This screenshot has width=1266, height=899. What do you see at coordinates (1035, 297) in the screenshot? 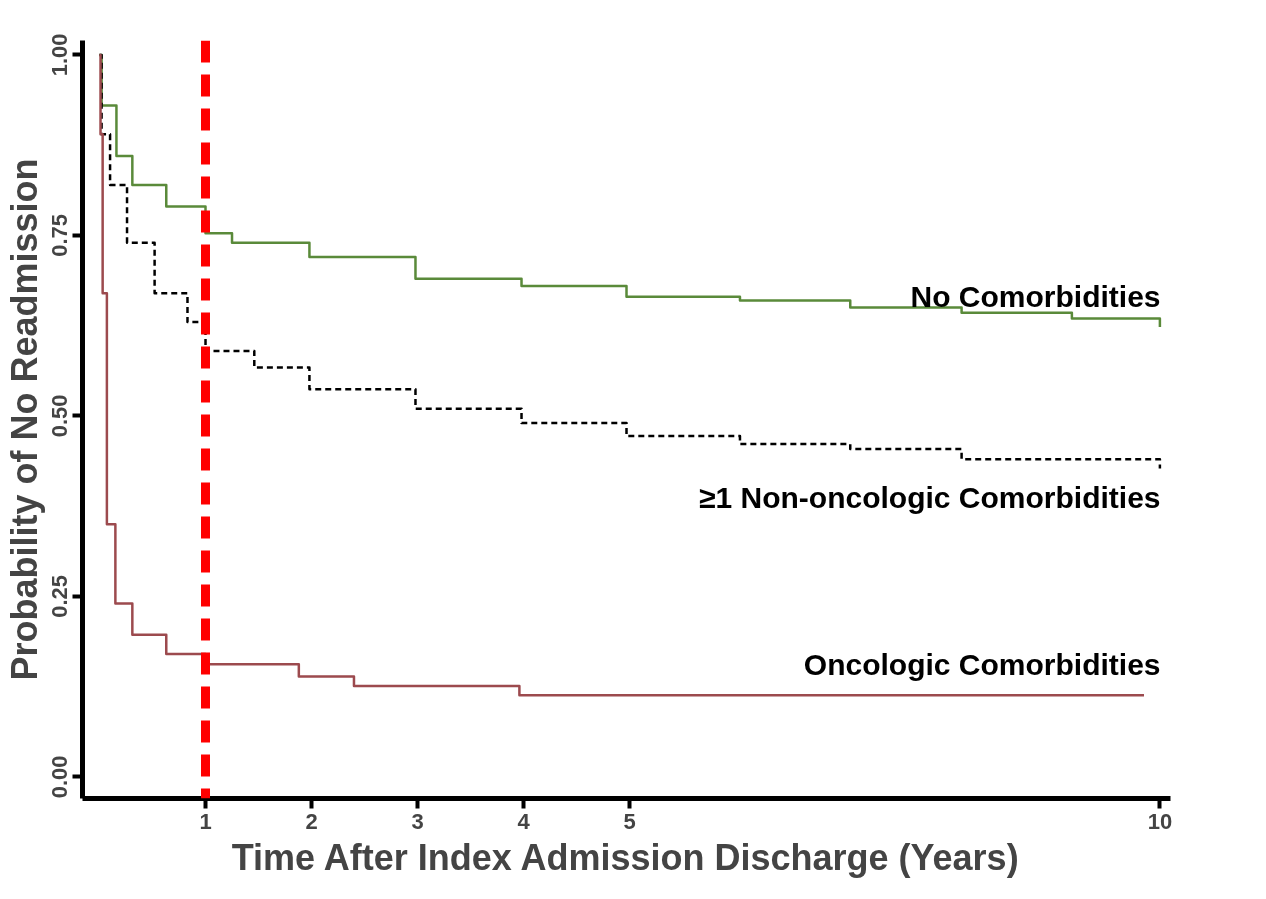
I see `series-label: No Comorbidities` at bounding box center [1035, 297].